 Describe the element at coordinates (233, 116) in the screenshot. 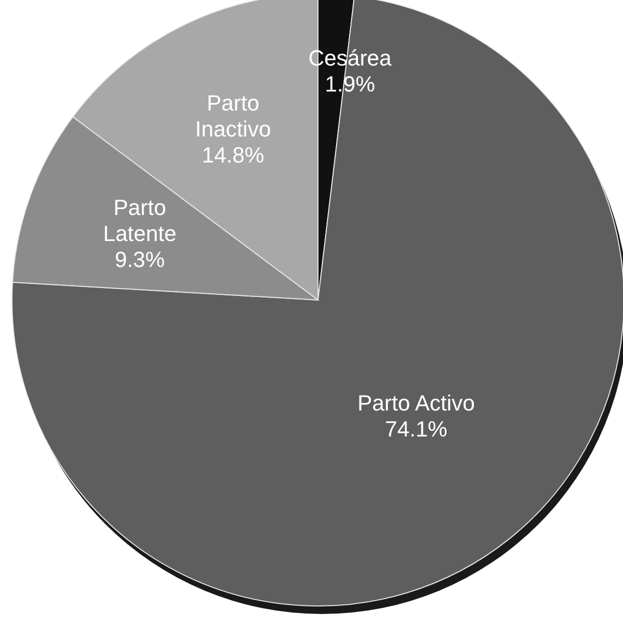

I see `slice-label: Parto Inactivo` at that location.